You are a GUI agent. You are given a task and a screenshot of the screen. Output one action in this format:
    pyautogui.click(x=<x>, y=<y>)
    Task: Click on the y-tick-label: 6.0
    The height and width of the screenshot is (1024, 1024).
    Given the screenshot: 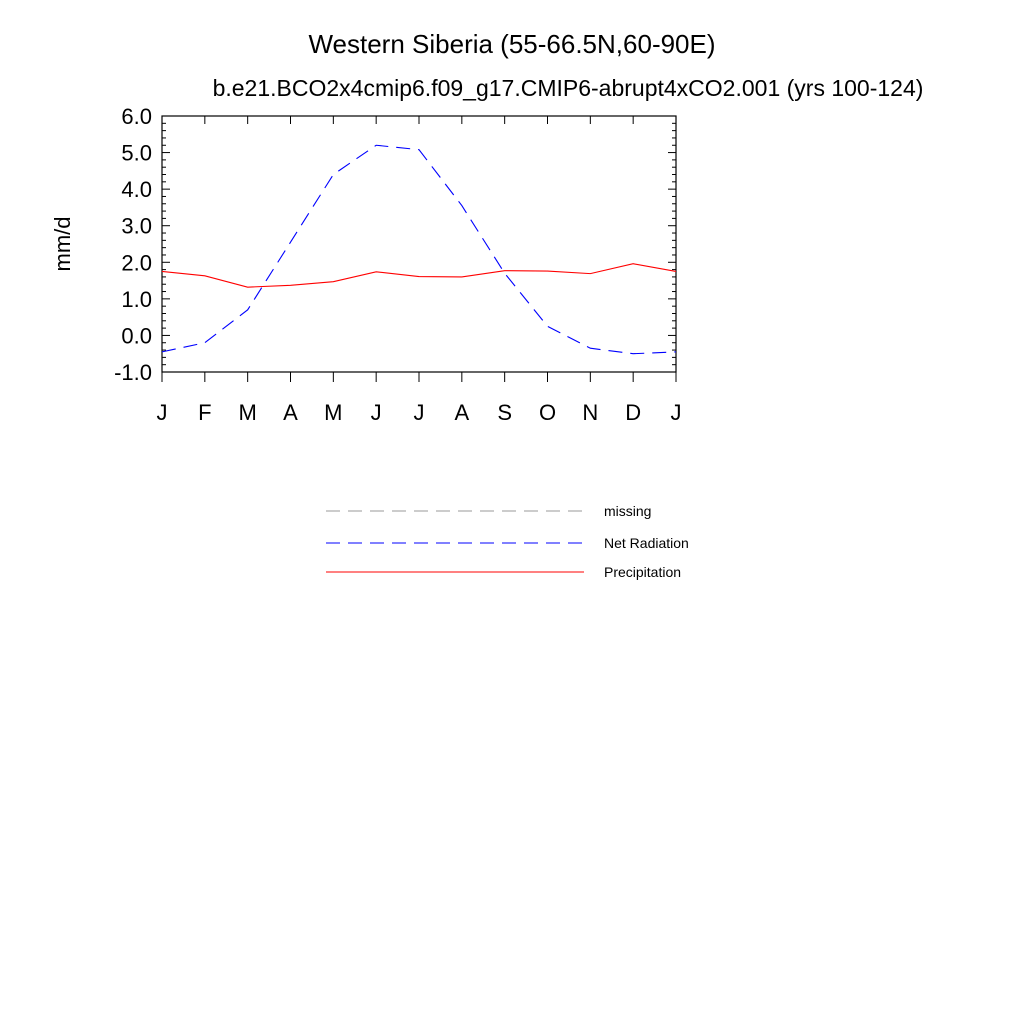 What is the action you would take?
    pyautogui.click(x=136, y=116)
    